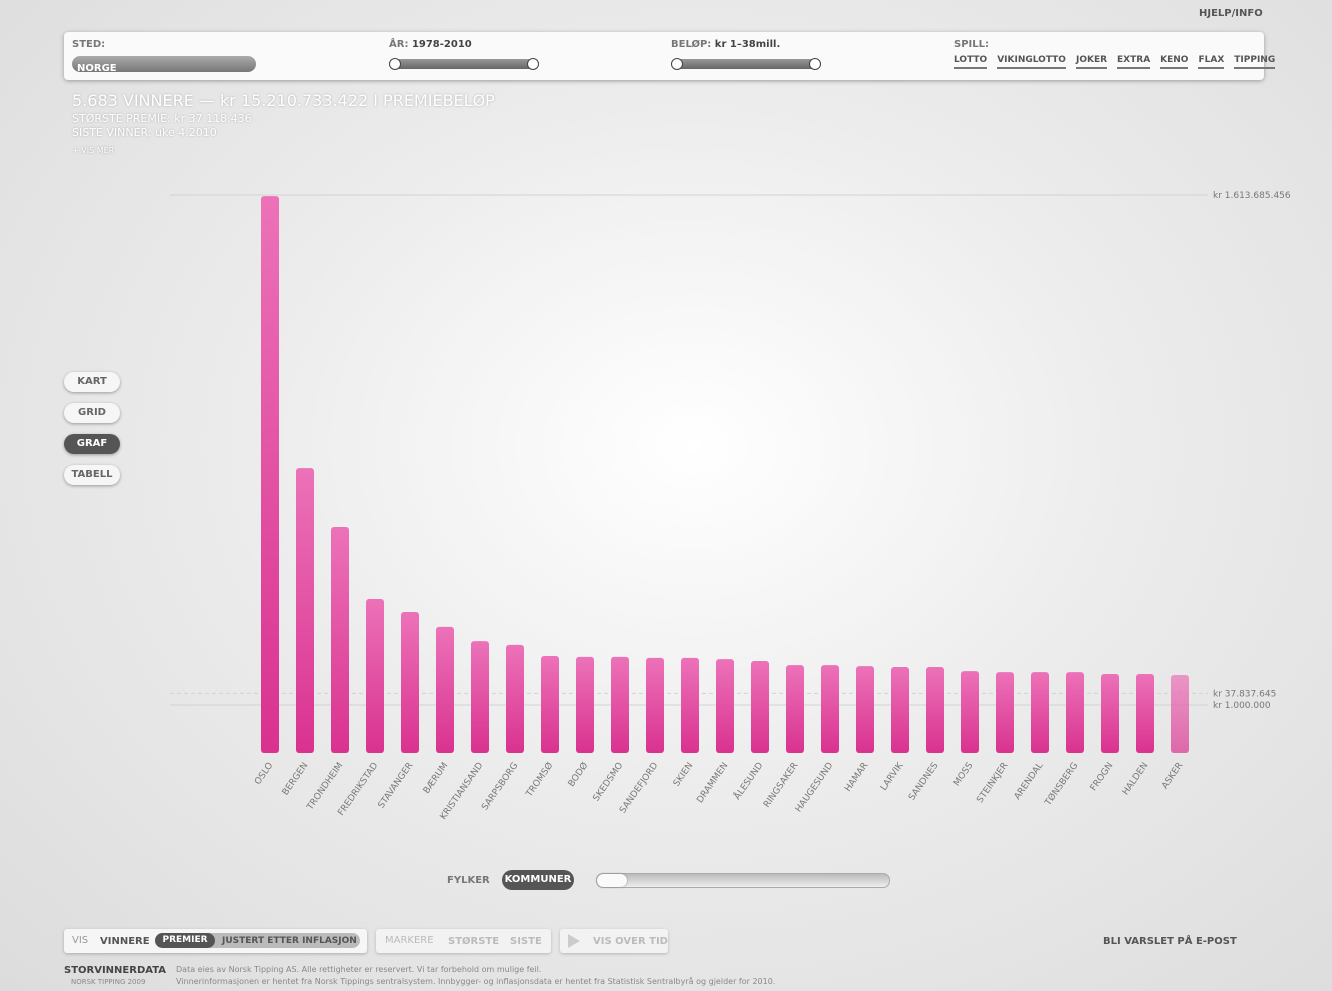 This screenshot has height=991, width=1332. Describe the element at coordinates (441, 44) in the screenshot. I see `year-value: 1978-2010` at that location.